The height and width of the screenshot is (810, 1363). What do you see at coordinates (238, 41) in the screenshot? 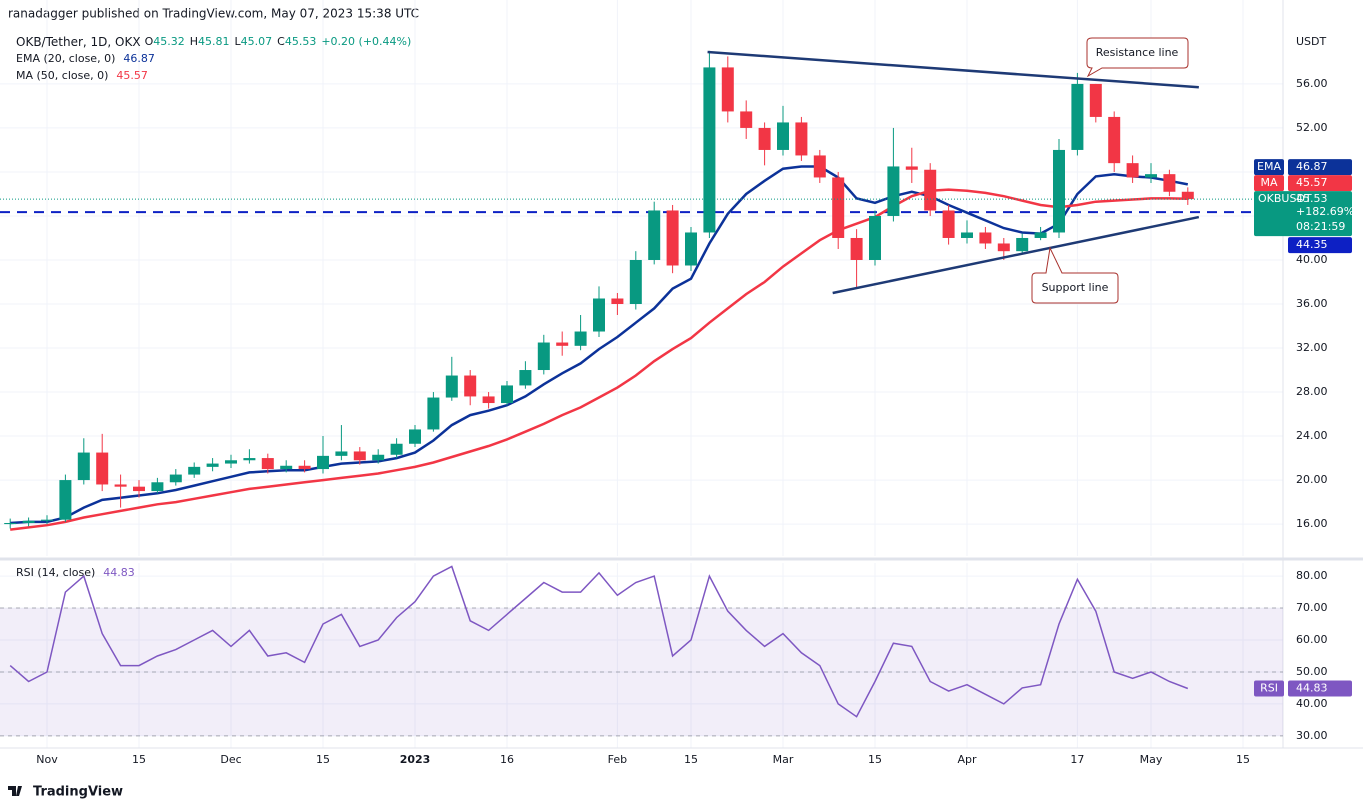
I see `ohlc-label: L` at bounding box center [238, 41].